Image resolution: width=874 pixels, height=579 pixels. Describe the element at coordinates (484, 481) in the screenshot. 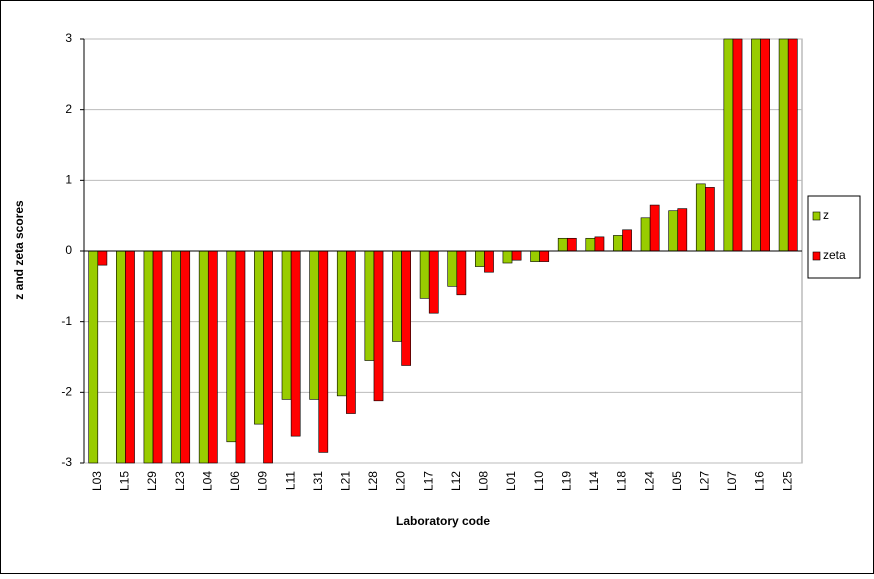

I see `x-tick-label: L08` at that location.